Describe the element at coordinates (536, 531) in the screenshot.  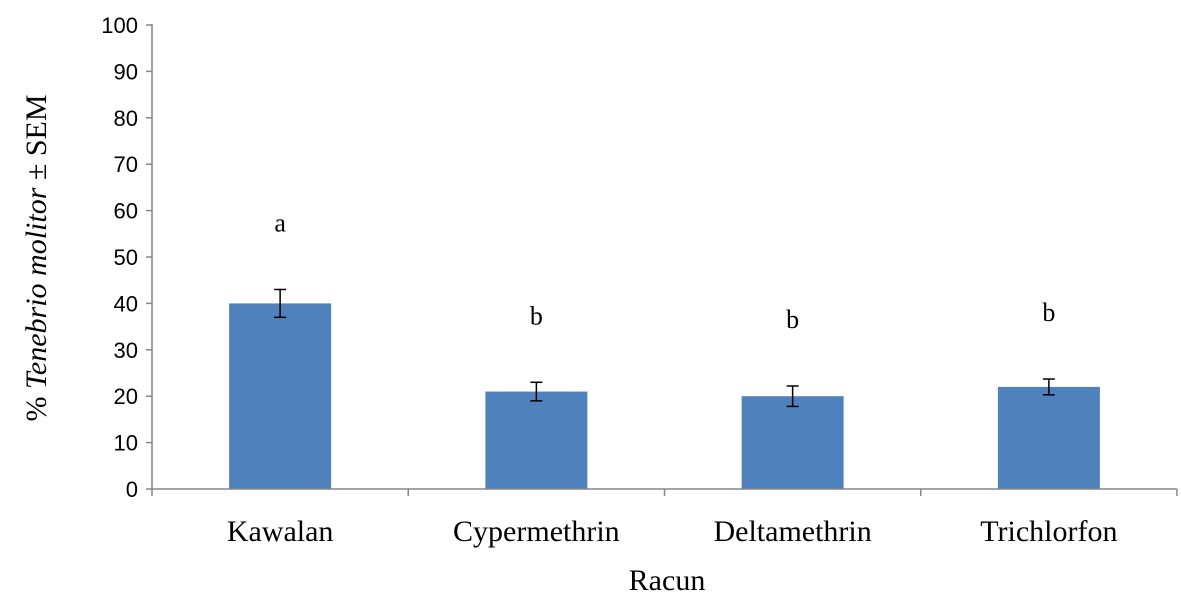
I see `x-tick-label: Cypermethrin` at that location.